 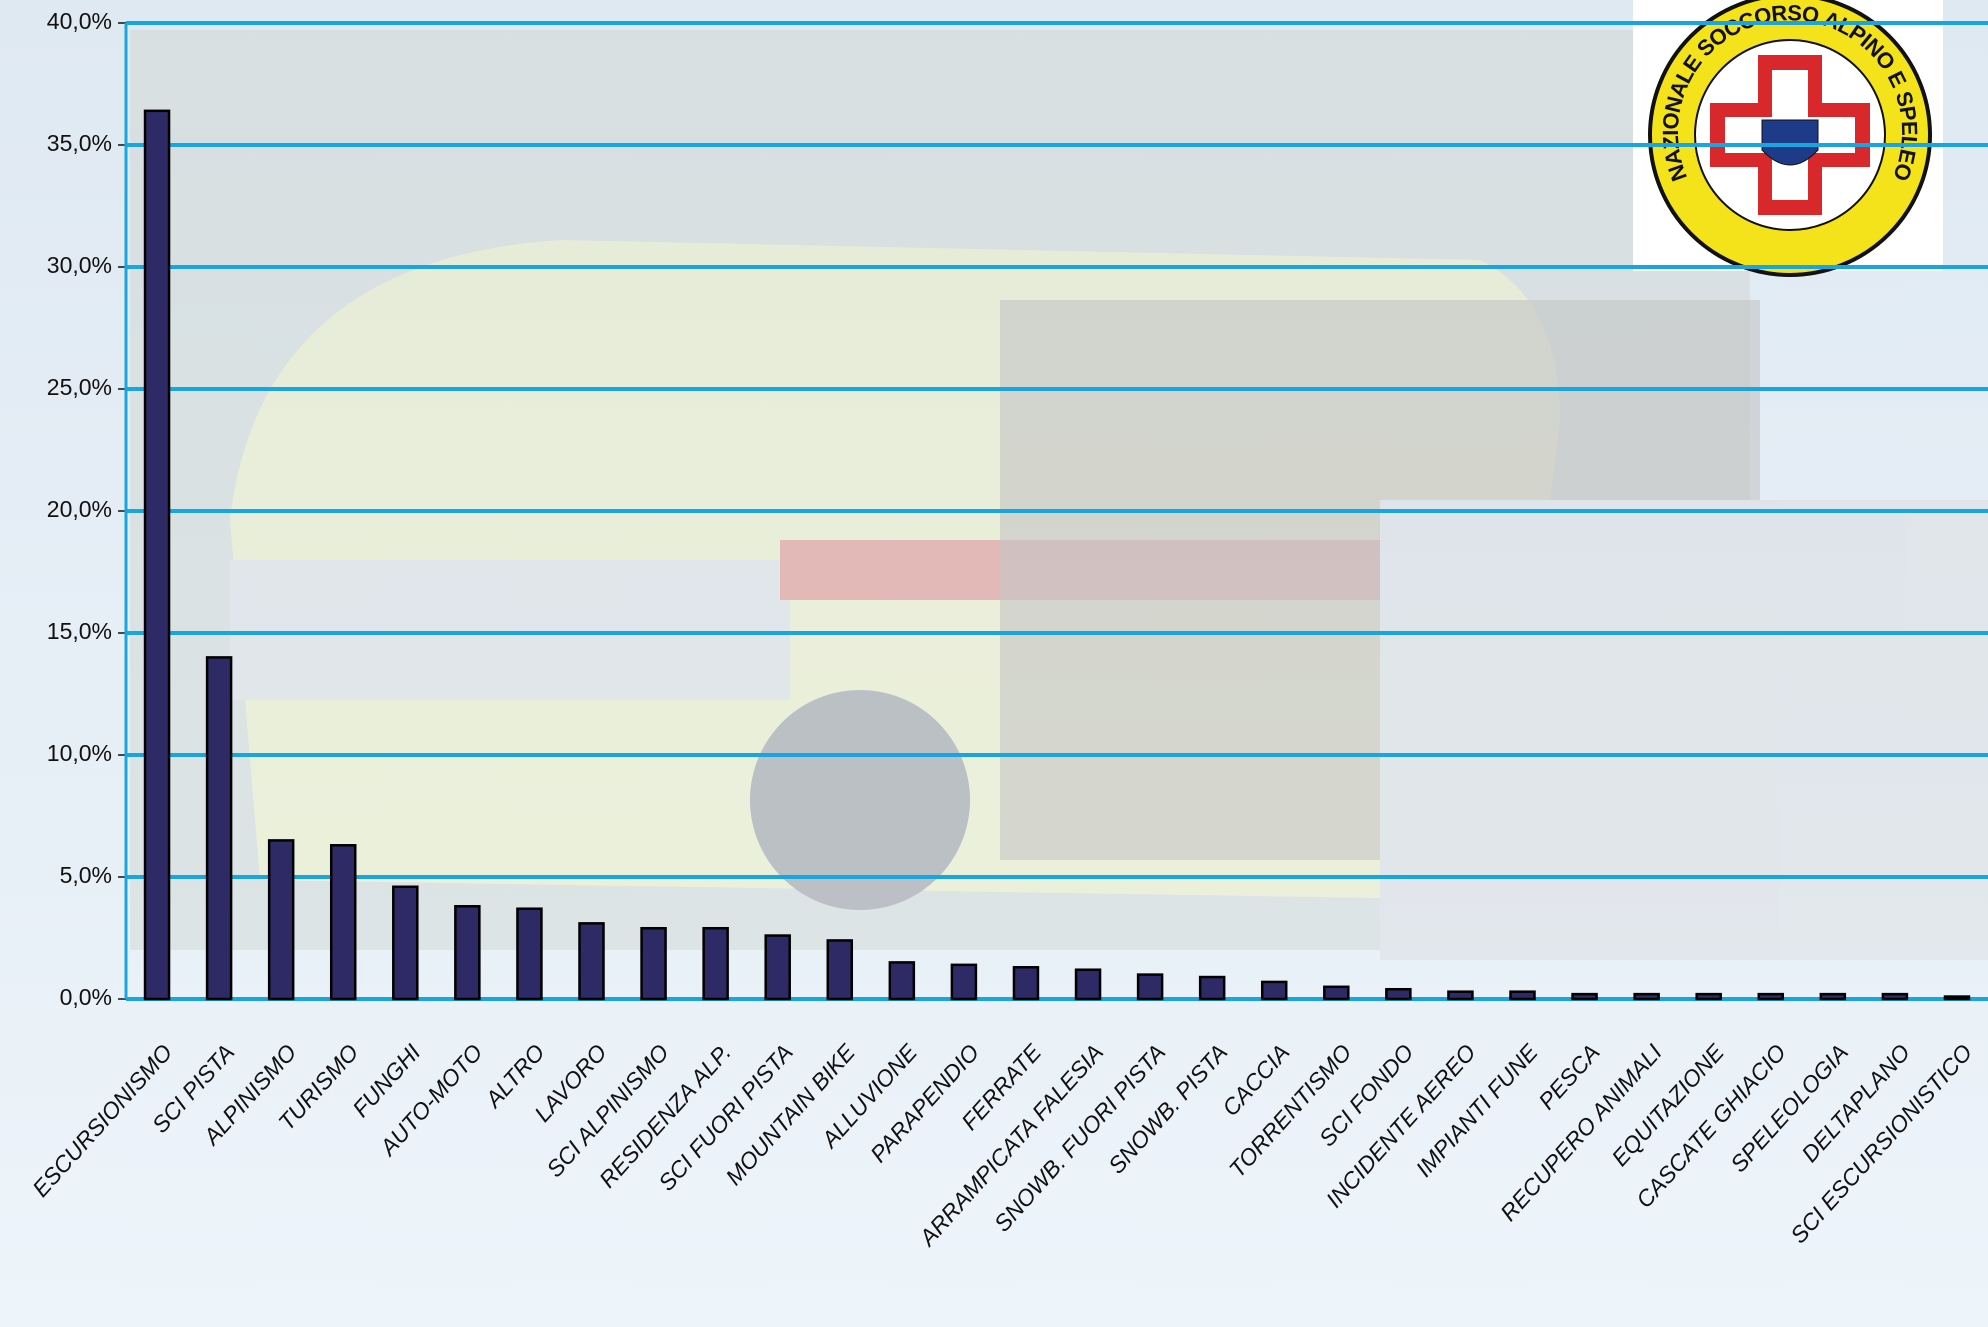 I want to click on y-tick-label: 30,0%, so click(x=79, y=265).